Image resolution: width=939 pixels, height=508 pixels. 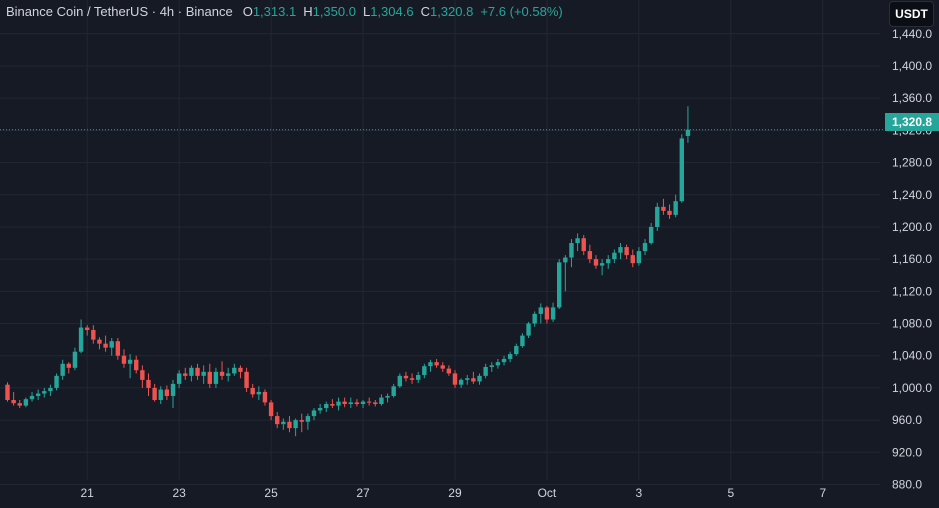 I want to click on x-tick-label: 5, so click(x=730, y=493).